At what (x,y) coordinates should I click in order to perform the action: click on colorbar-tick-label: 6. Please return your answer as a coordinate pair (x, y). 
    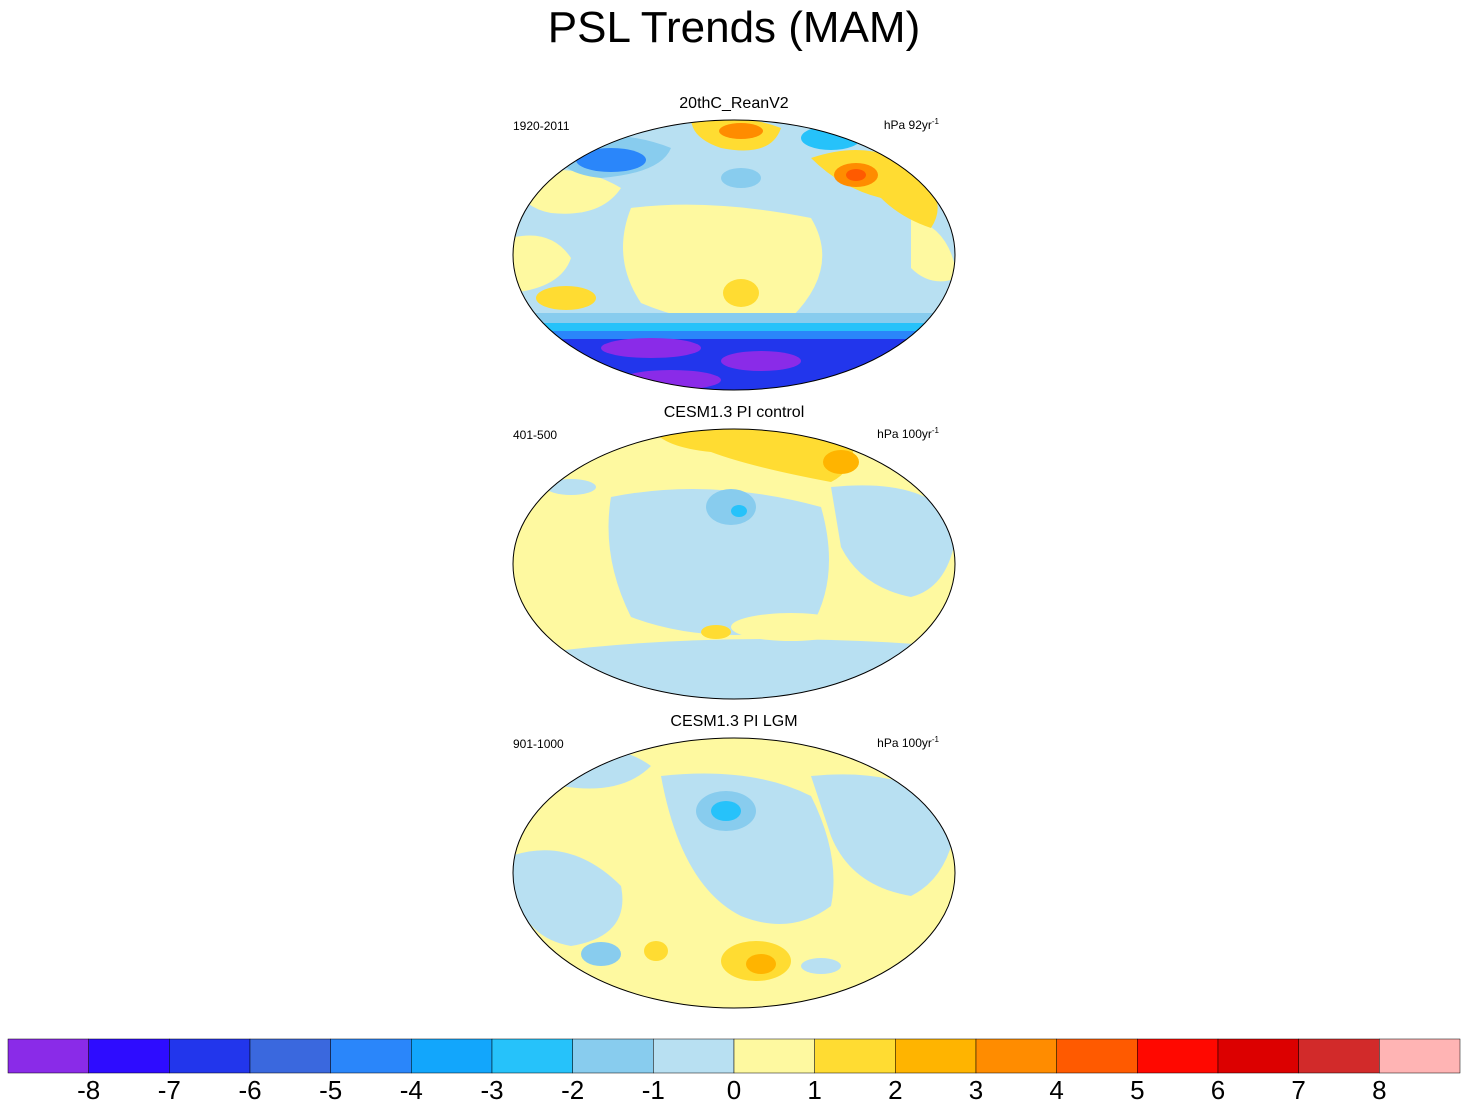
    Looking at the image, I should click on (1218, 1090).